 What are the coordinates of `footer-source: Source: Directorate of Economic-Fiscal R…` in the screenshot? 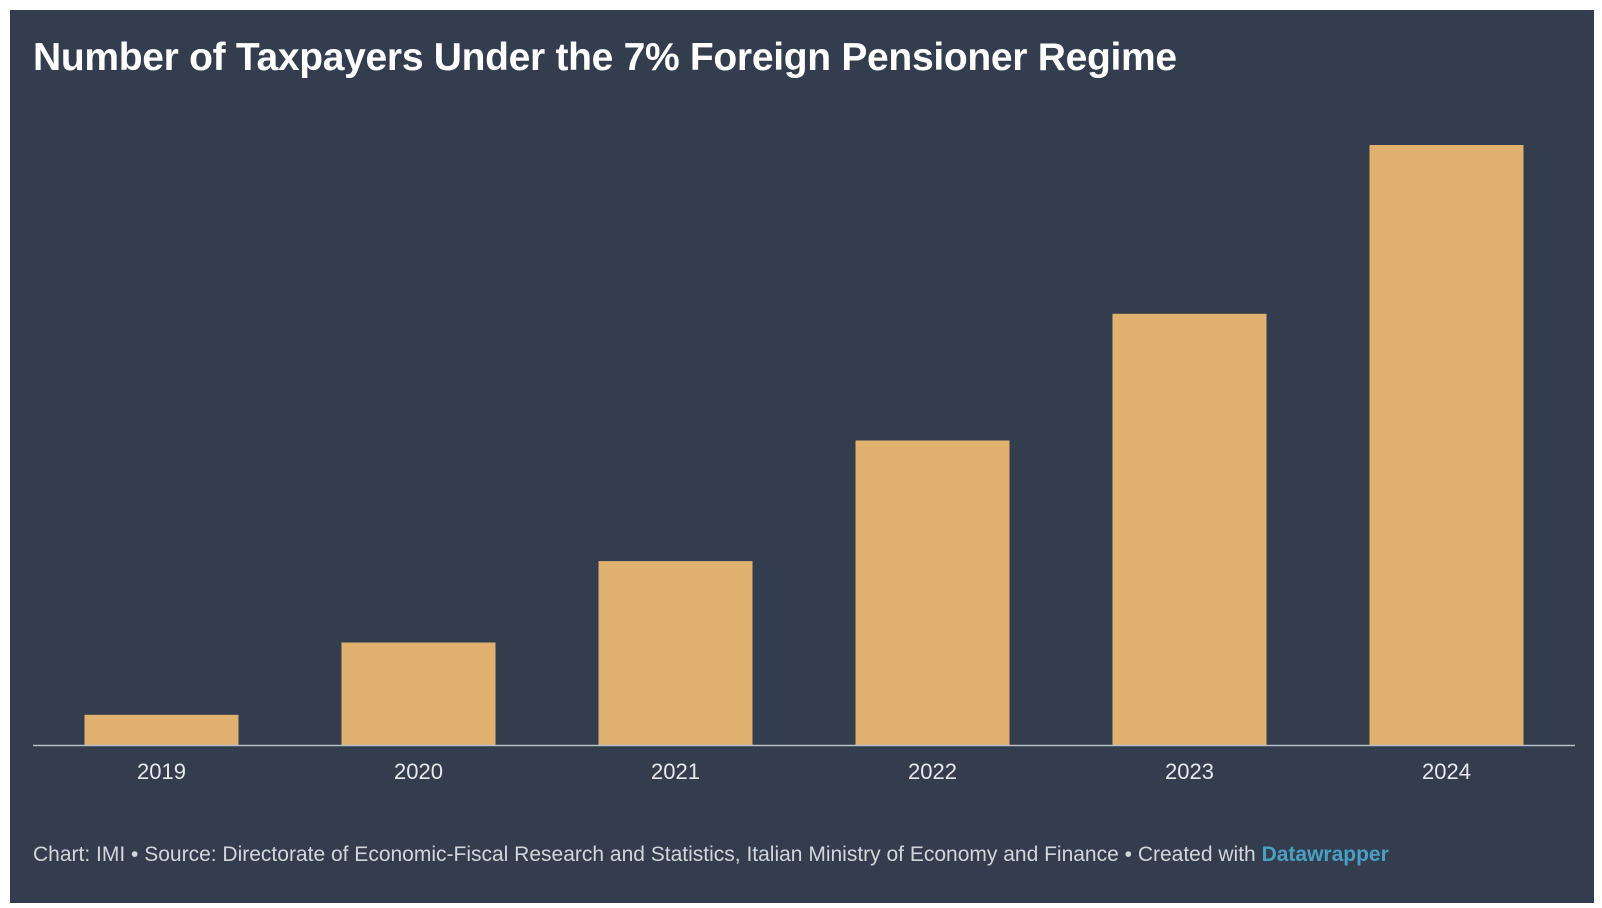 It's located at (631, 854).